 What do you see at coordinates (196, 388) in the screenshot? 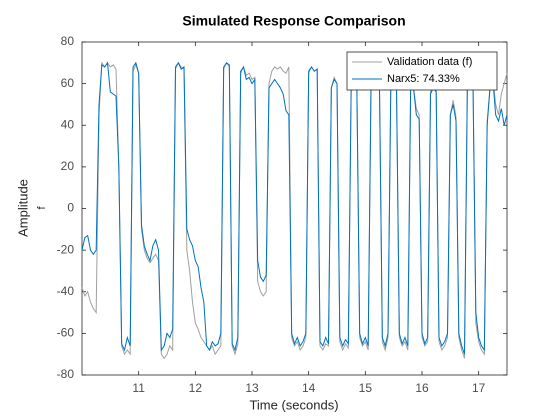
I see `x-tick-label: 12` at bounding box center [196, 388].